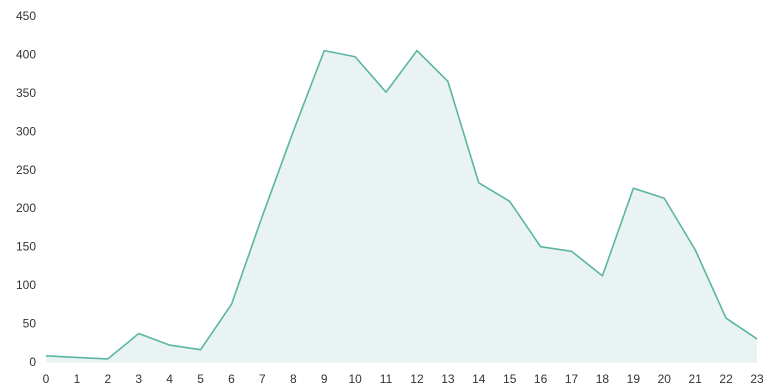  What do you see at coordinates (386, 379) in the screenshot?
I see `x-tick-label: 11` at bounding box center [386, 379].